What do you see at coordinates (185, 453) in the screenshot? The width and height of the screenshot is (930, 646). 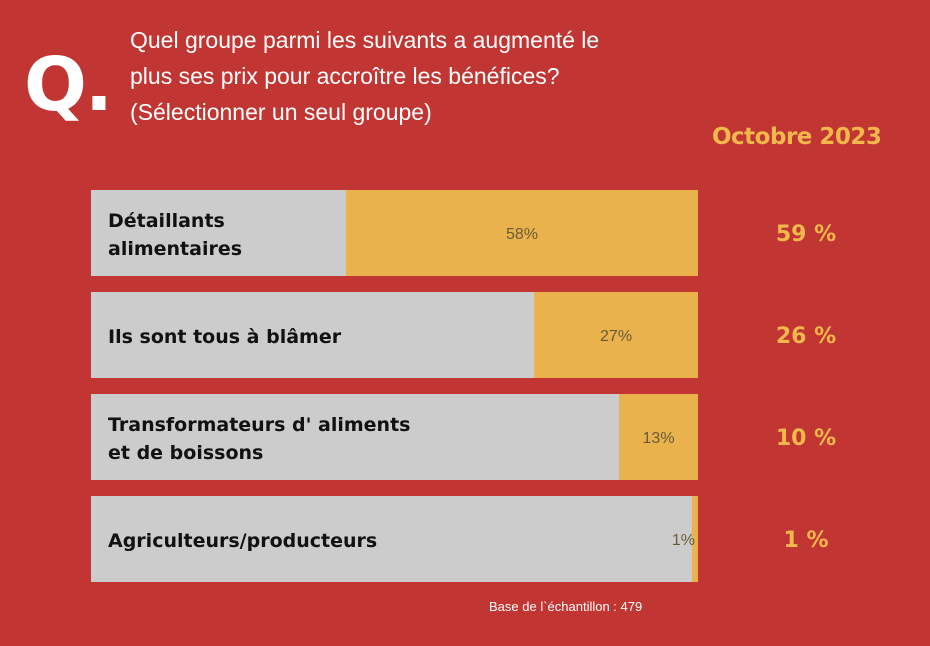 I see `category-label: et de boissons` at bounding box center [185, 453].